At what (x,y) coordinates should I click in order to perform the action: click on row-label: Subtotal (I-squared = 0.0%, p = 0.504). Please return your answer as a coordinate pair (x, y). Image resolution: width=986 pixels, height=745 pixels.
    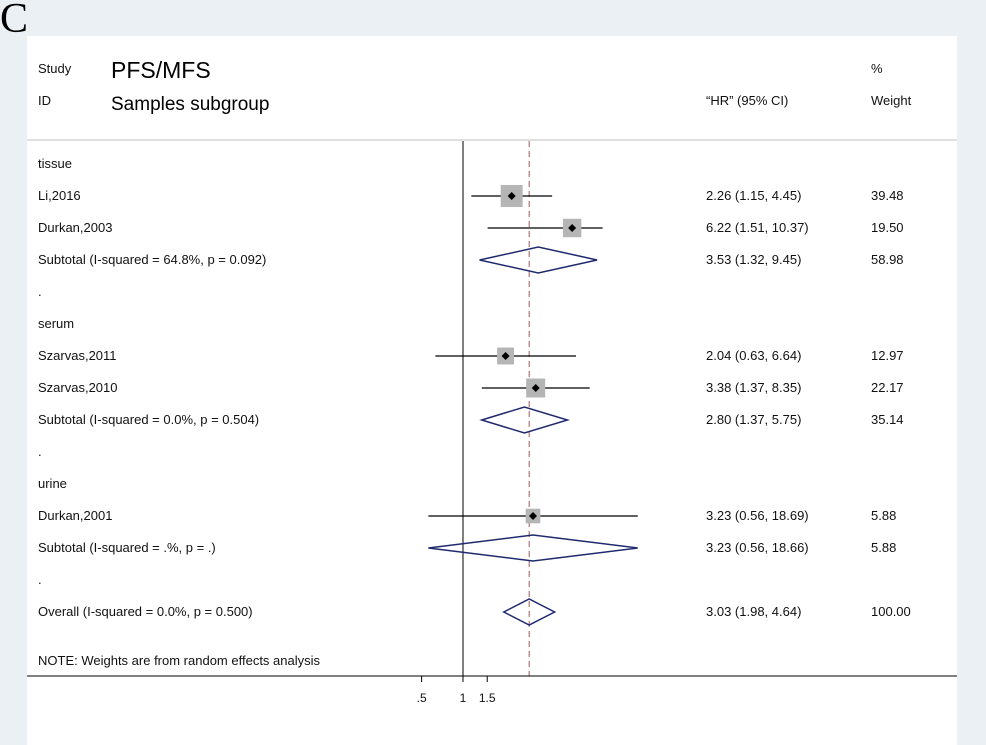
    Looking at the image, I should click on (148, 419).